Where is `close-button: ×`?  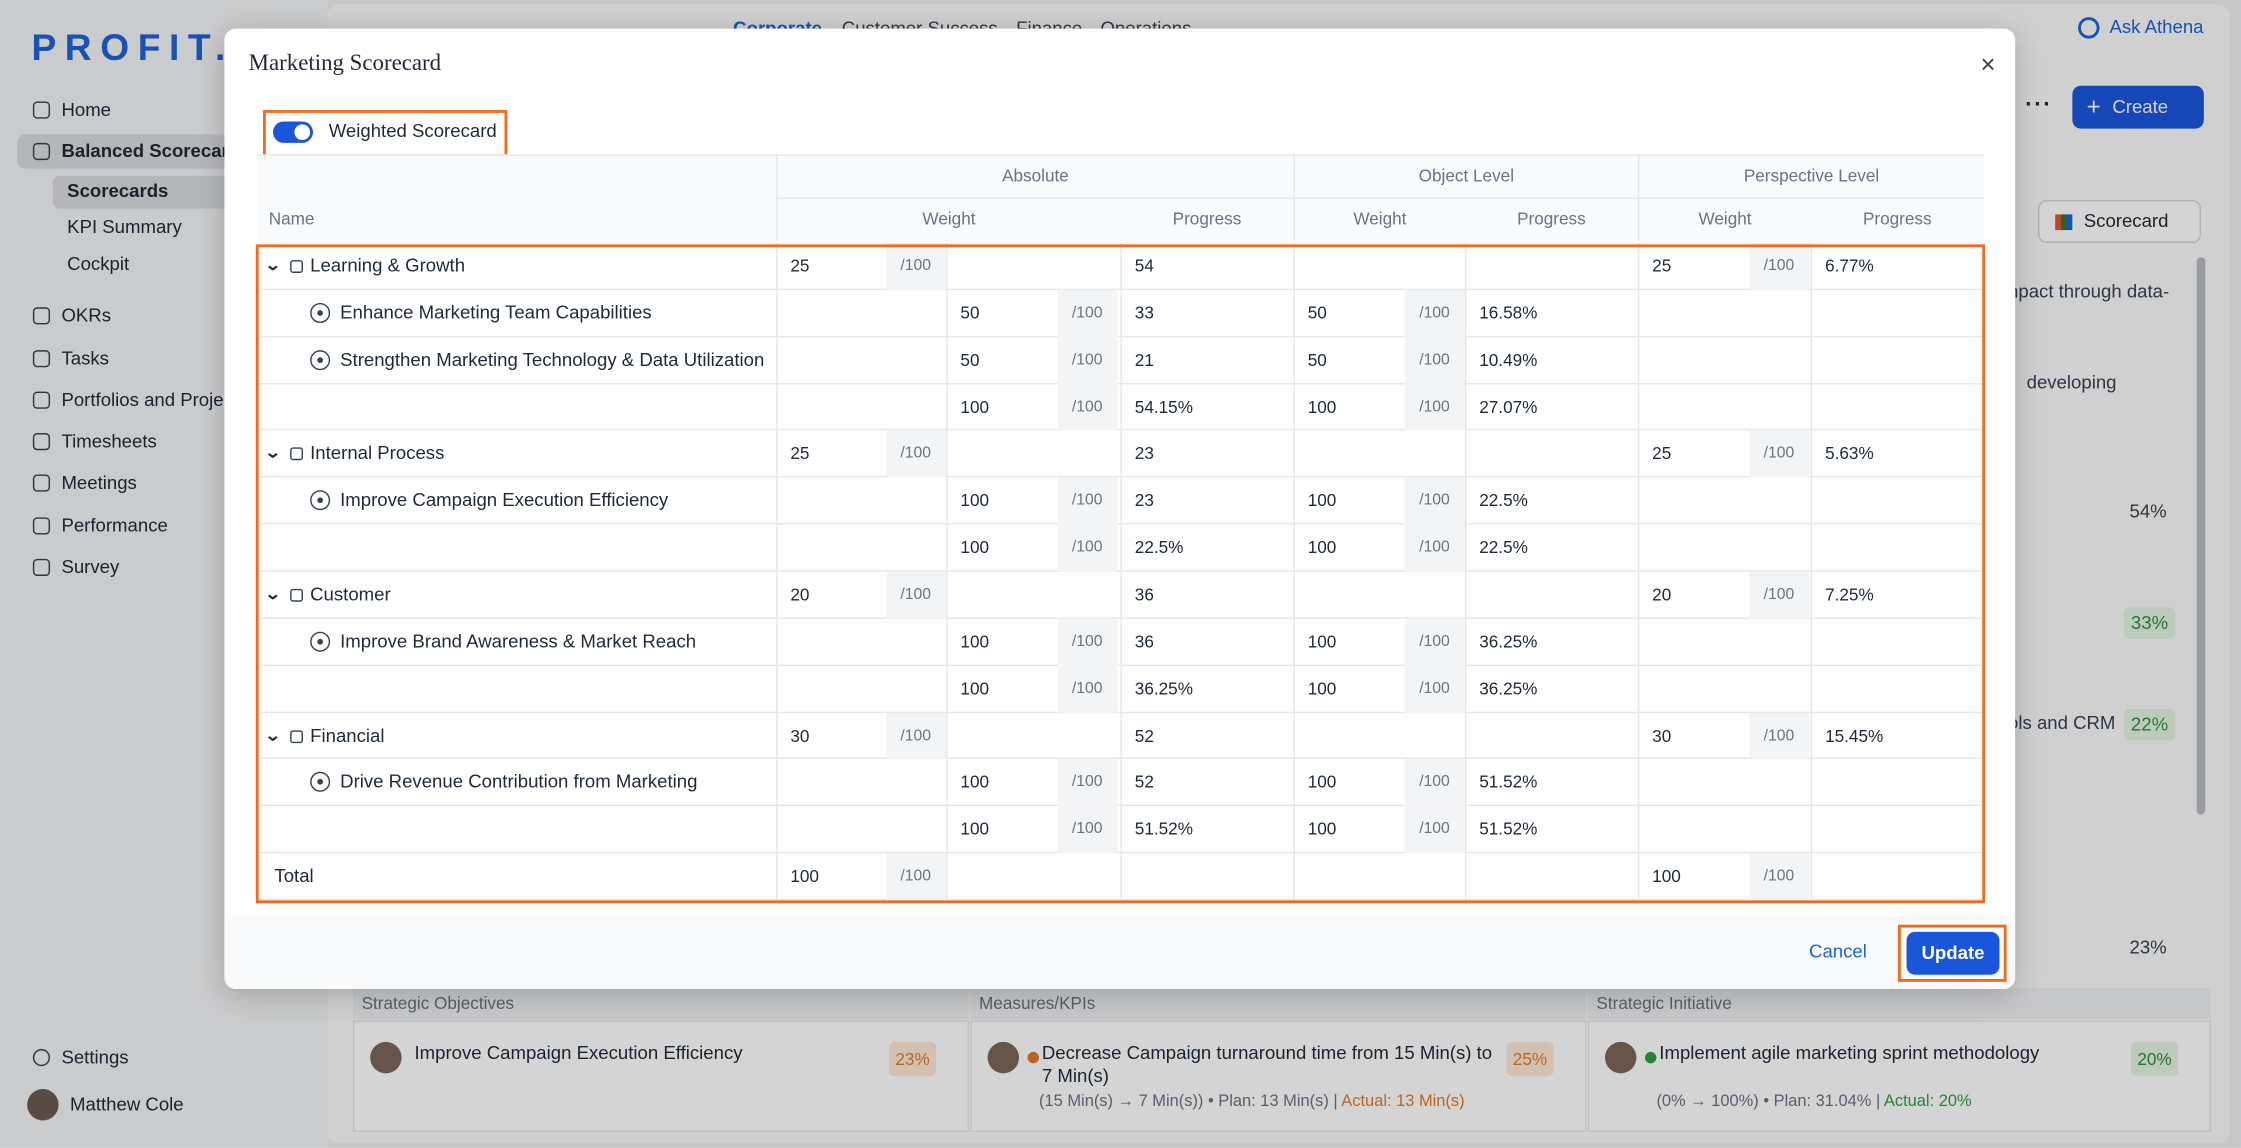
close-button: × is located at coordinates (1988, 64).